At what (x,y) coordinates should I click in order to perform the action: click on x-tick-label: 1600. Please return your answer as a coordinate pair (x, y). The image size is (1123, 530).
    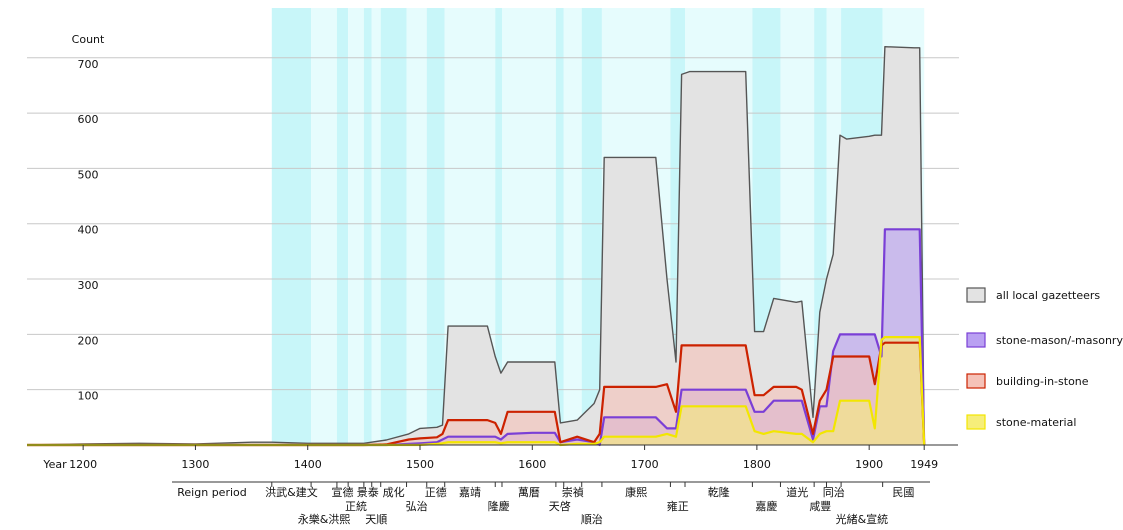
    Looking at the image, I should click on (532, 464).